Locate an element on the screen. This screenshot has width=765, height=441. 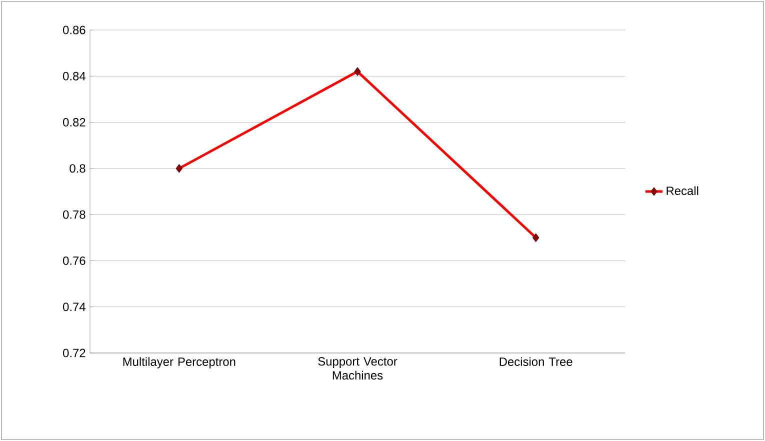
x-tick-label: Multilayer Perceptron is located at coordinates (179, 362).